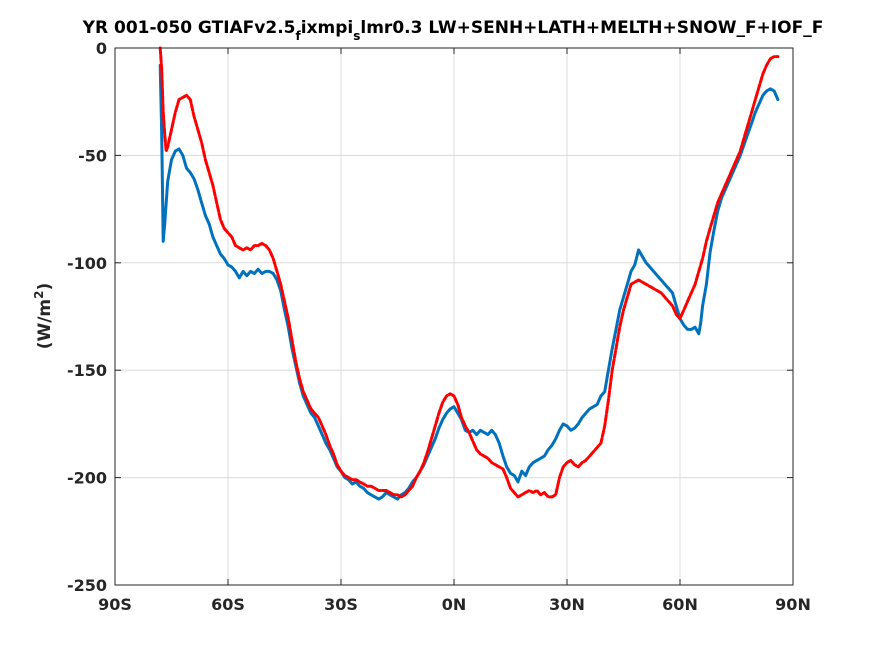 Image resolution: width=875 pixels, height=656 pixels. Describe the element at coordinates (101, 48) in the screenshot. I see `y-tick-label: 0` at that location.